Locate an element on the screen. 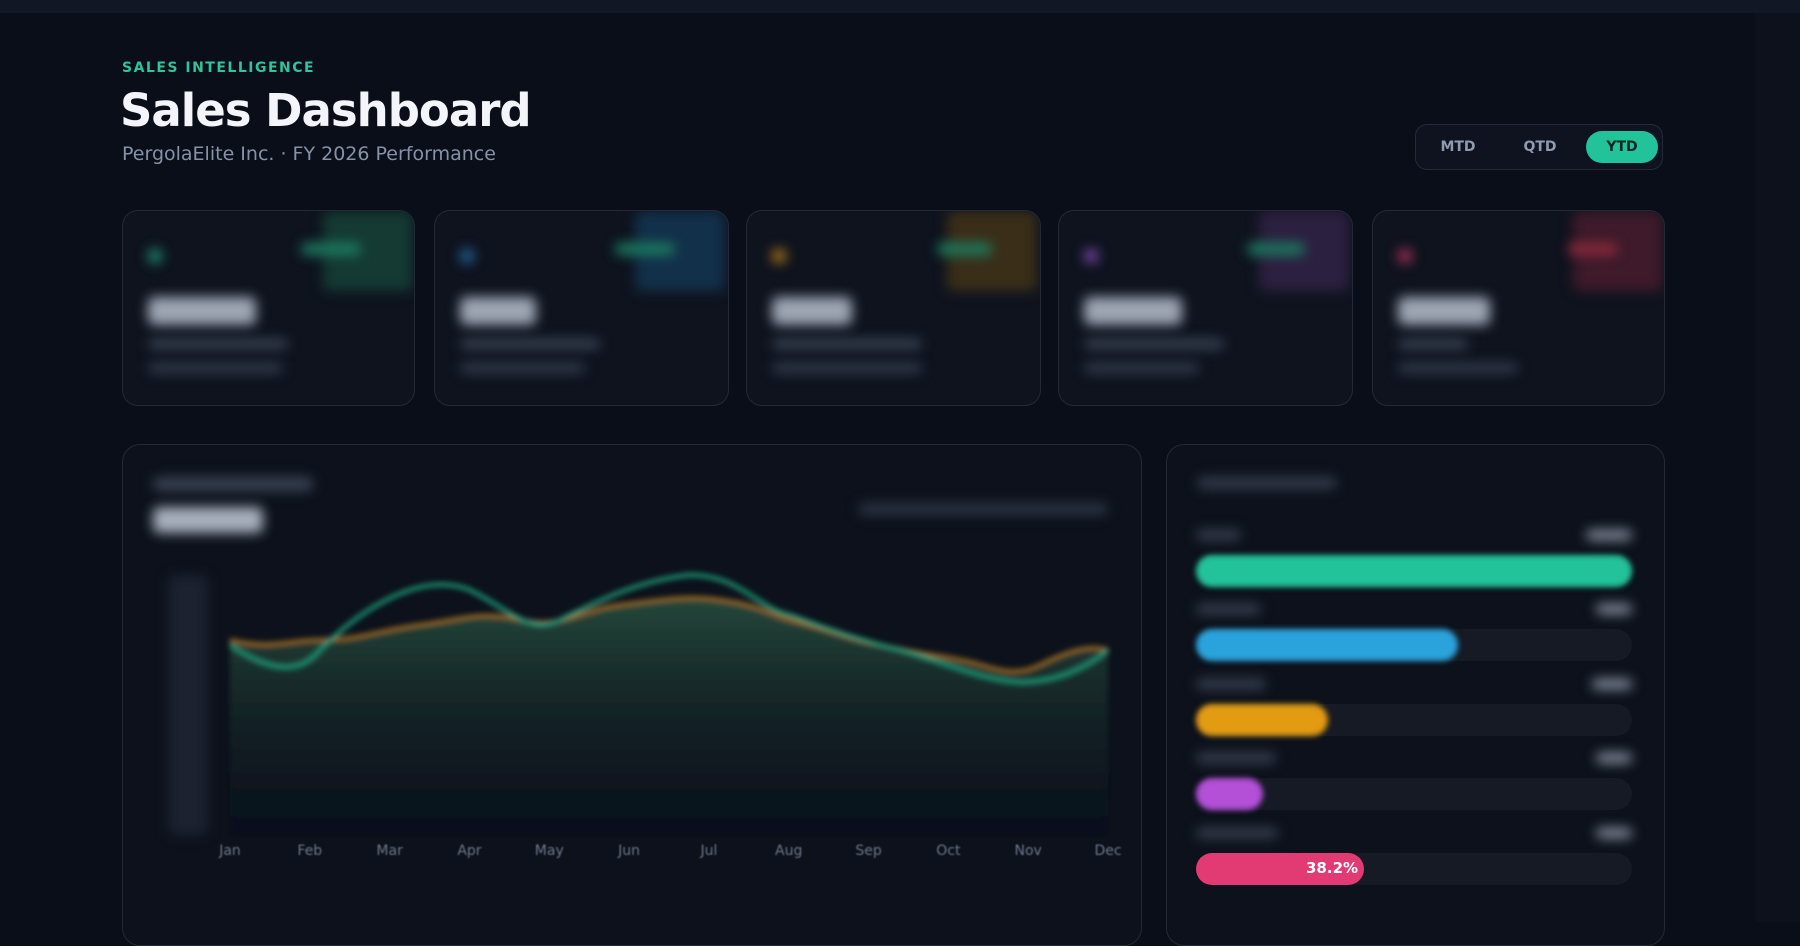 This screenshot has height=946, width=1800. target-line is located at coordinates (669, 634).